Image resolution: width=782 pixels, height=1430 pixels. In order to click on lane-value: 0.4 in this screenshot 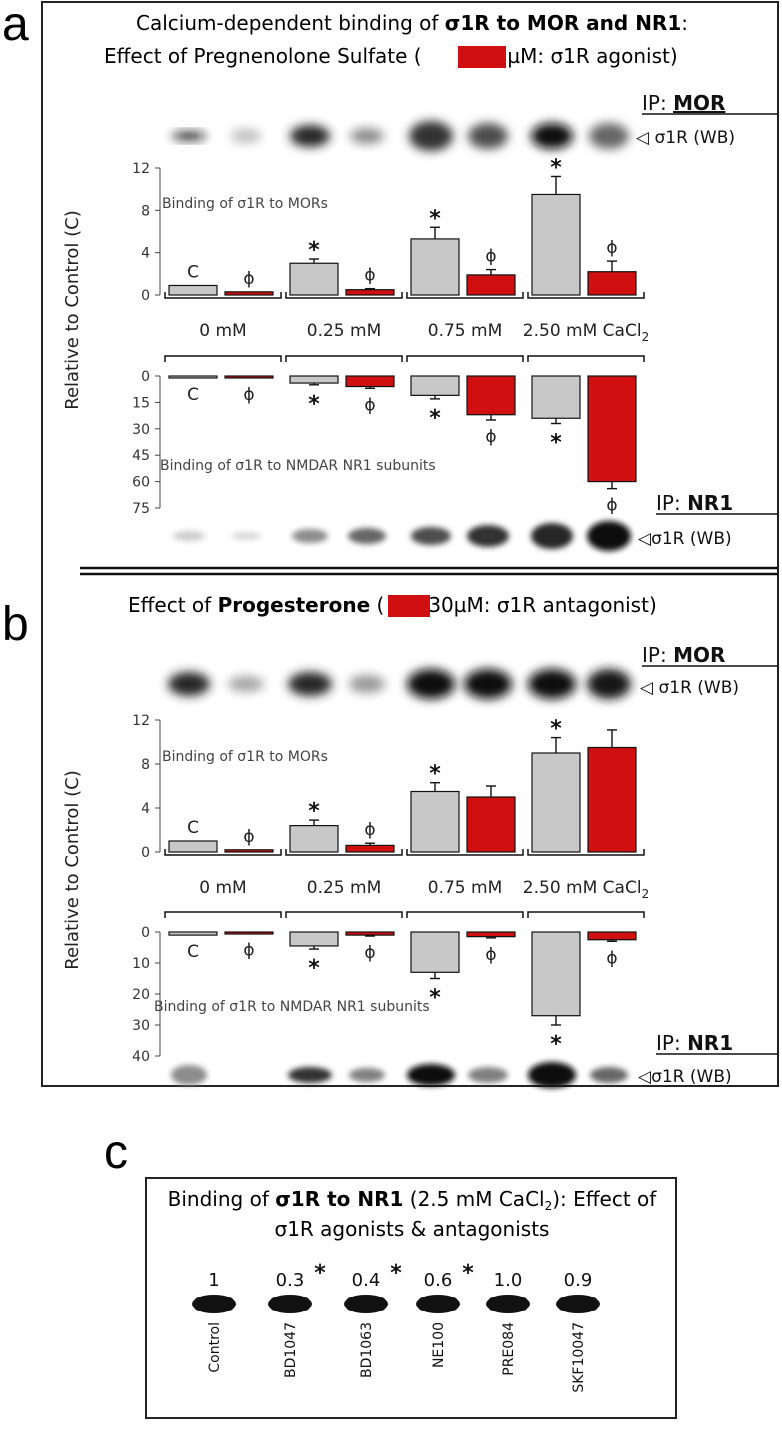, I will do `click(366, 1280)`.